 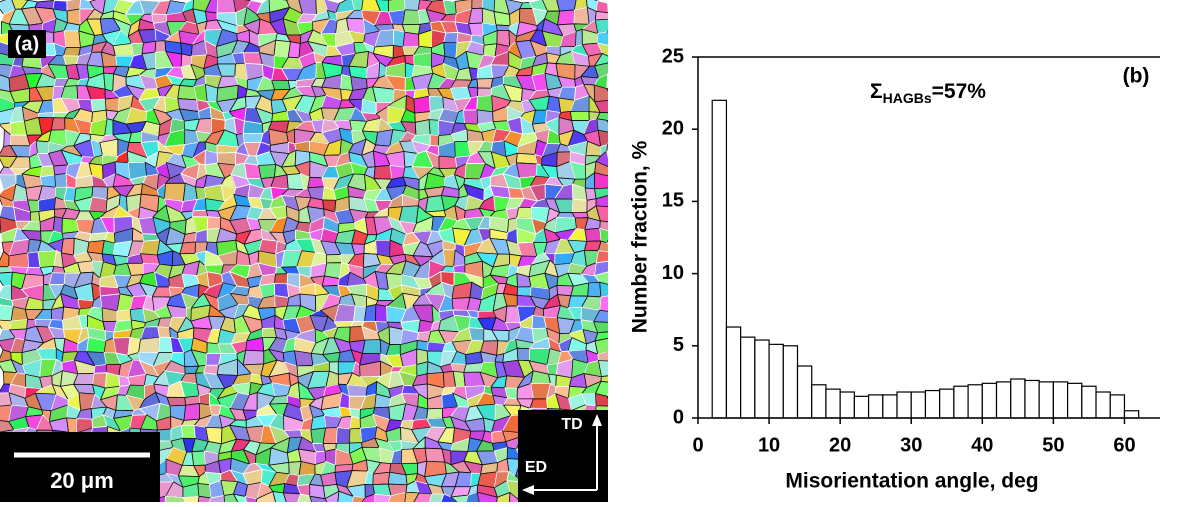 I want to click on x-tick-label: 10, so click(x=769, y=445).